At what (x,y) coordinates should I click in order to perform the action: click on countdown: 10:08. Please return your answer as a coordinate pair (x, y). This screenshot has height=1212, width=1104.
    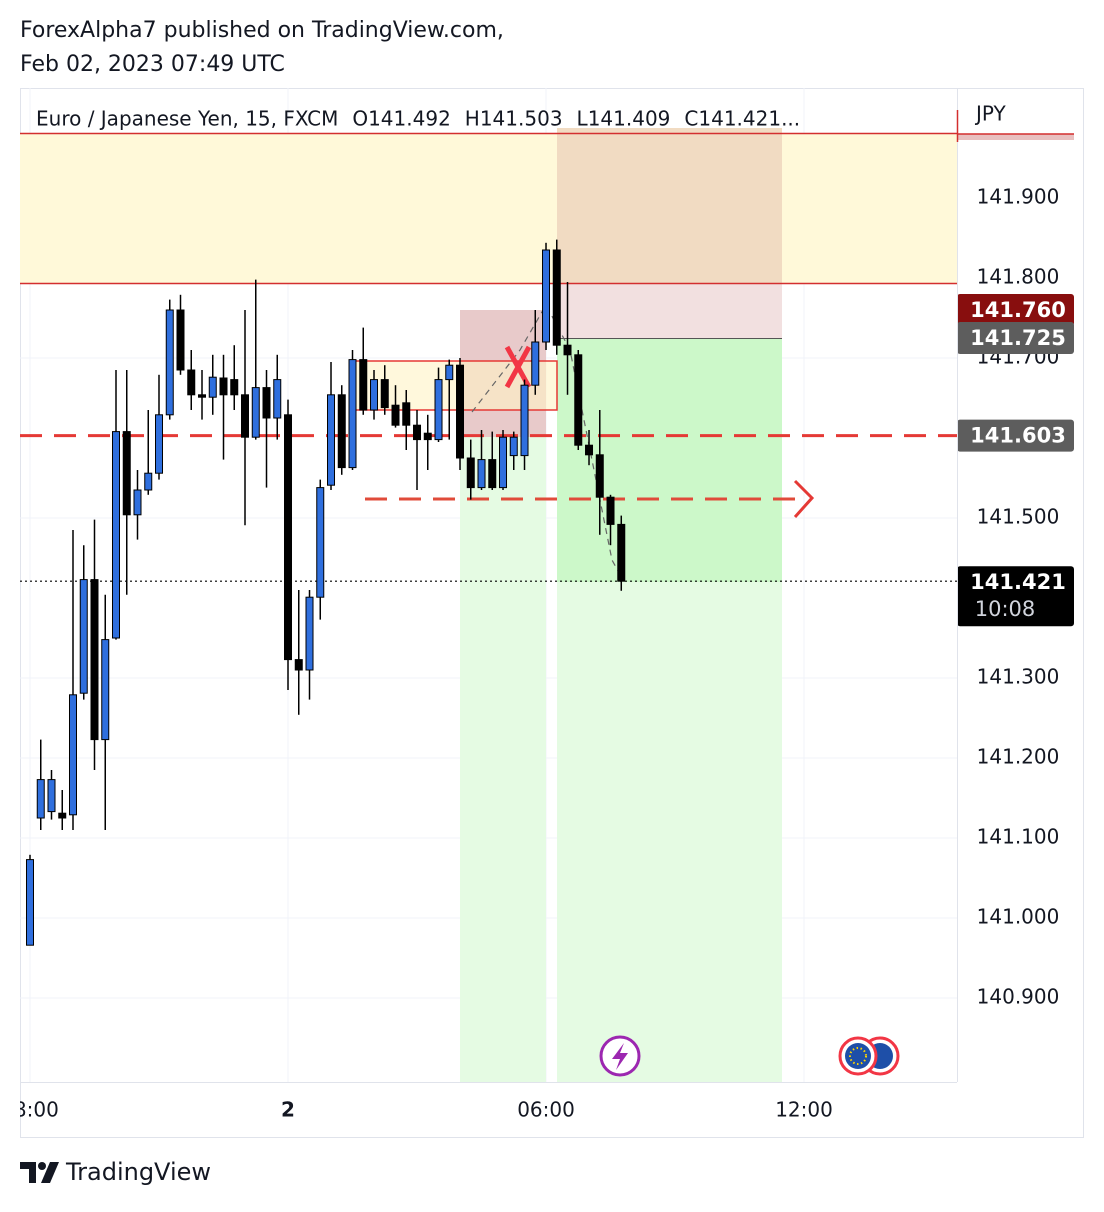
    Looking at the image, I should click on (1005, 609).